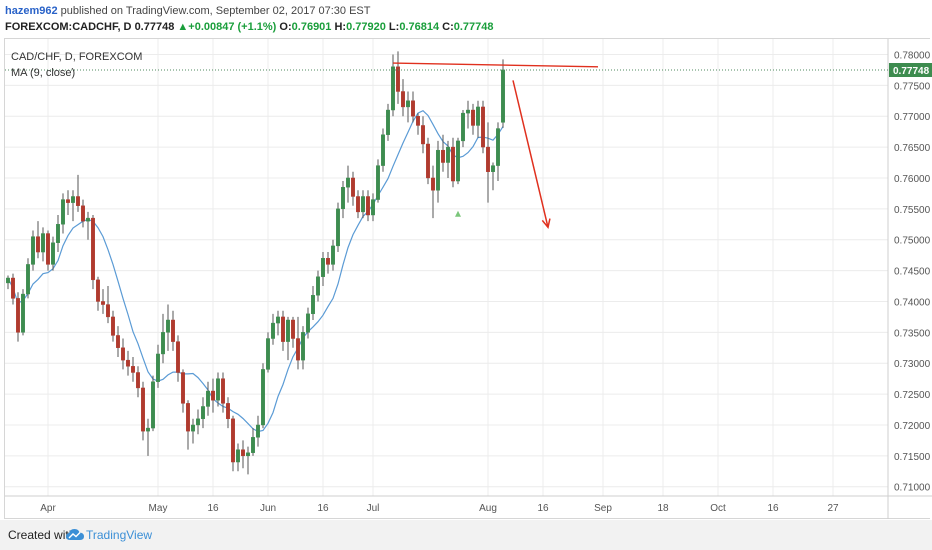  Describe the element at coordinates (232, 27) in the screenshot. I see `change-value: +0.00847 (+1.1%)` at that location.